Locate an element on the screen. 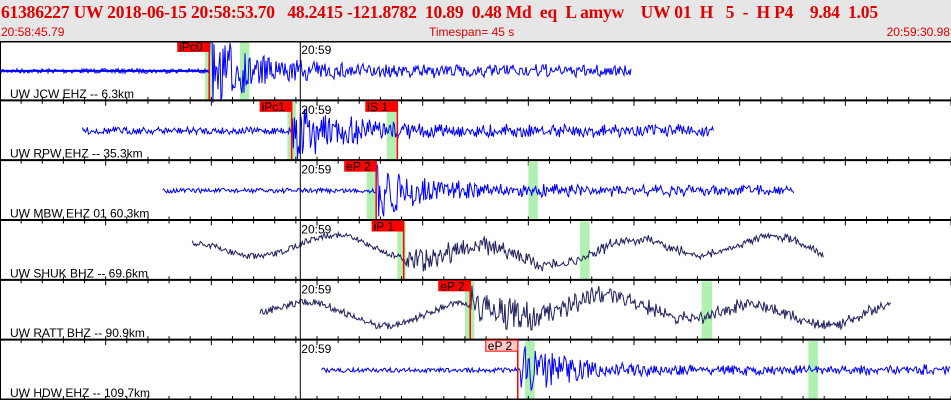 This screenshot has width=951, height=400. trace-row: 20:59 eP 2 UW MBW EHZ 01 60.3km is located at coordinates (402, 190).